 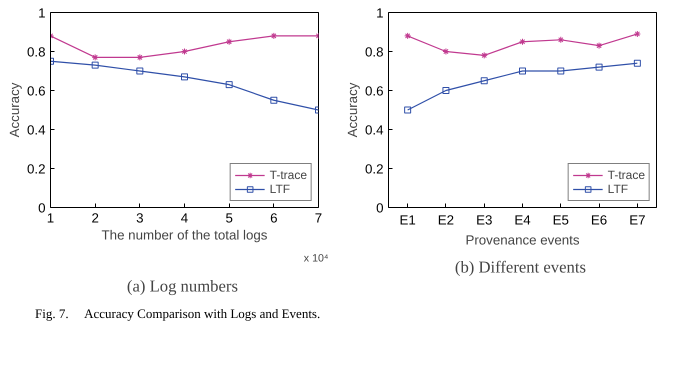 I want to click on x-tick-label: E7, so click(x=637, y=220).